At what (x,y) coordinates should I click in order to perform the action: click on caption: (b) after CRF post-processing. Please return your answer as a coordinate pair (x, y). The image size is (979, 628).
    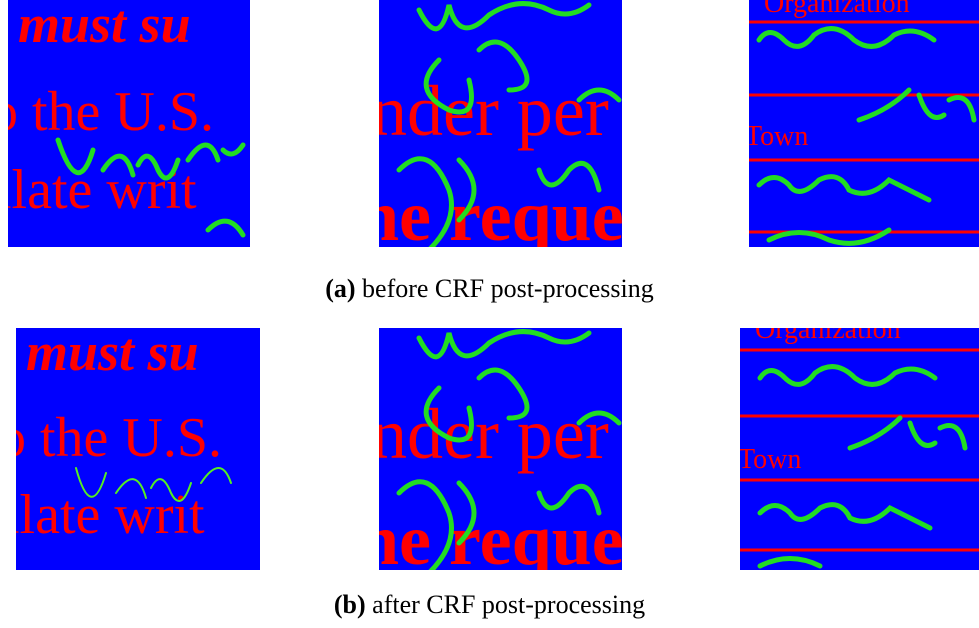
    Looking at the image, I should click on (489, 605).